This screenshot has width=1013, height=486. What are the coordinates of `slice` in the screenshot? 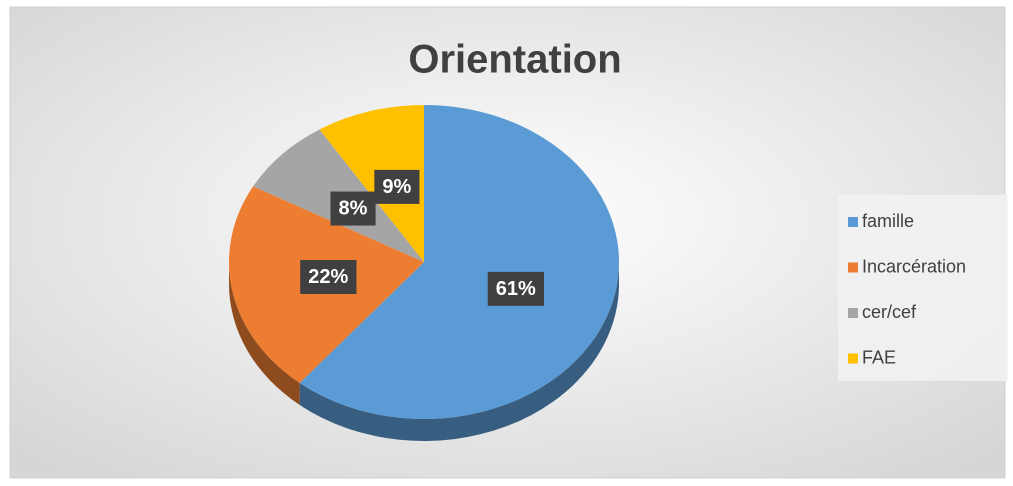 It's located at (371, 183).